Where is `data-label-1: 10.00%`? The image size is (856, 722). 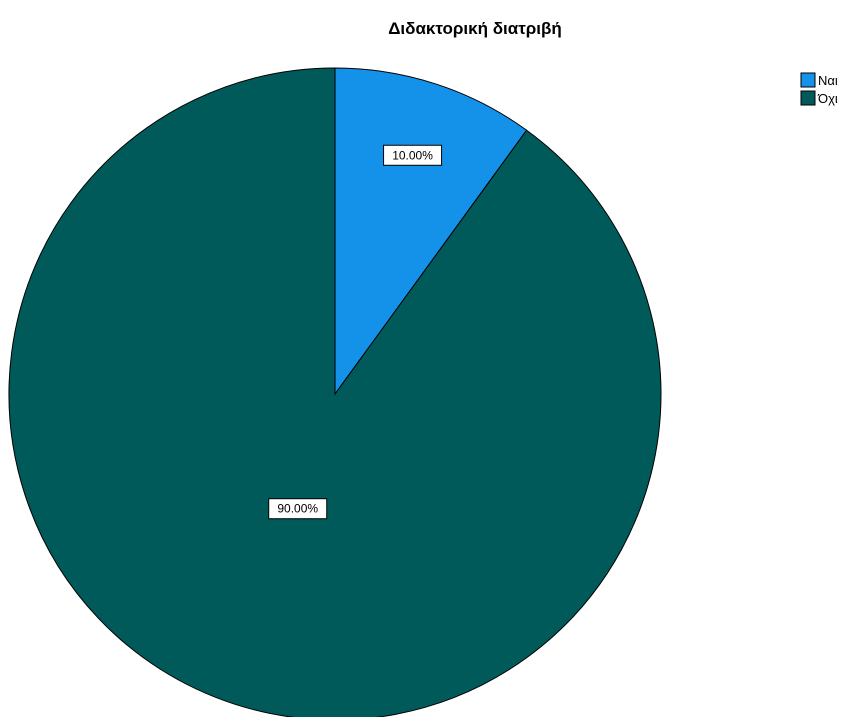
data-label-1: 10.00% is located at coordinates (413, 155).